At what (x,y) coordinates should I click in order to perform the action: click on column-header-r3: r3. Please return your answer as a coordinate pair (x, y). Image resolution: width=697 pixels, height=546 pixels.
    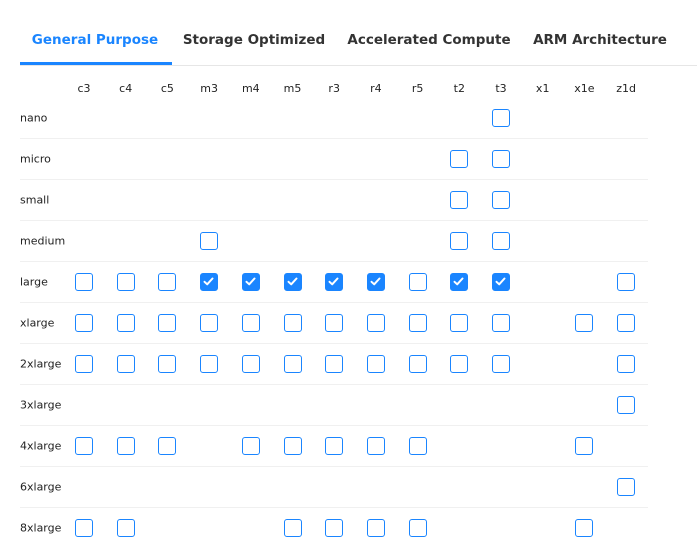
    Looking at the image, I should click on (334, 88).